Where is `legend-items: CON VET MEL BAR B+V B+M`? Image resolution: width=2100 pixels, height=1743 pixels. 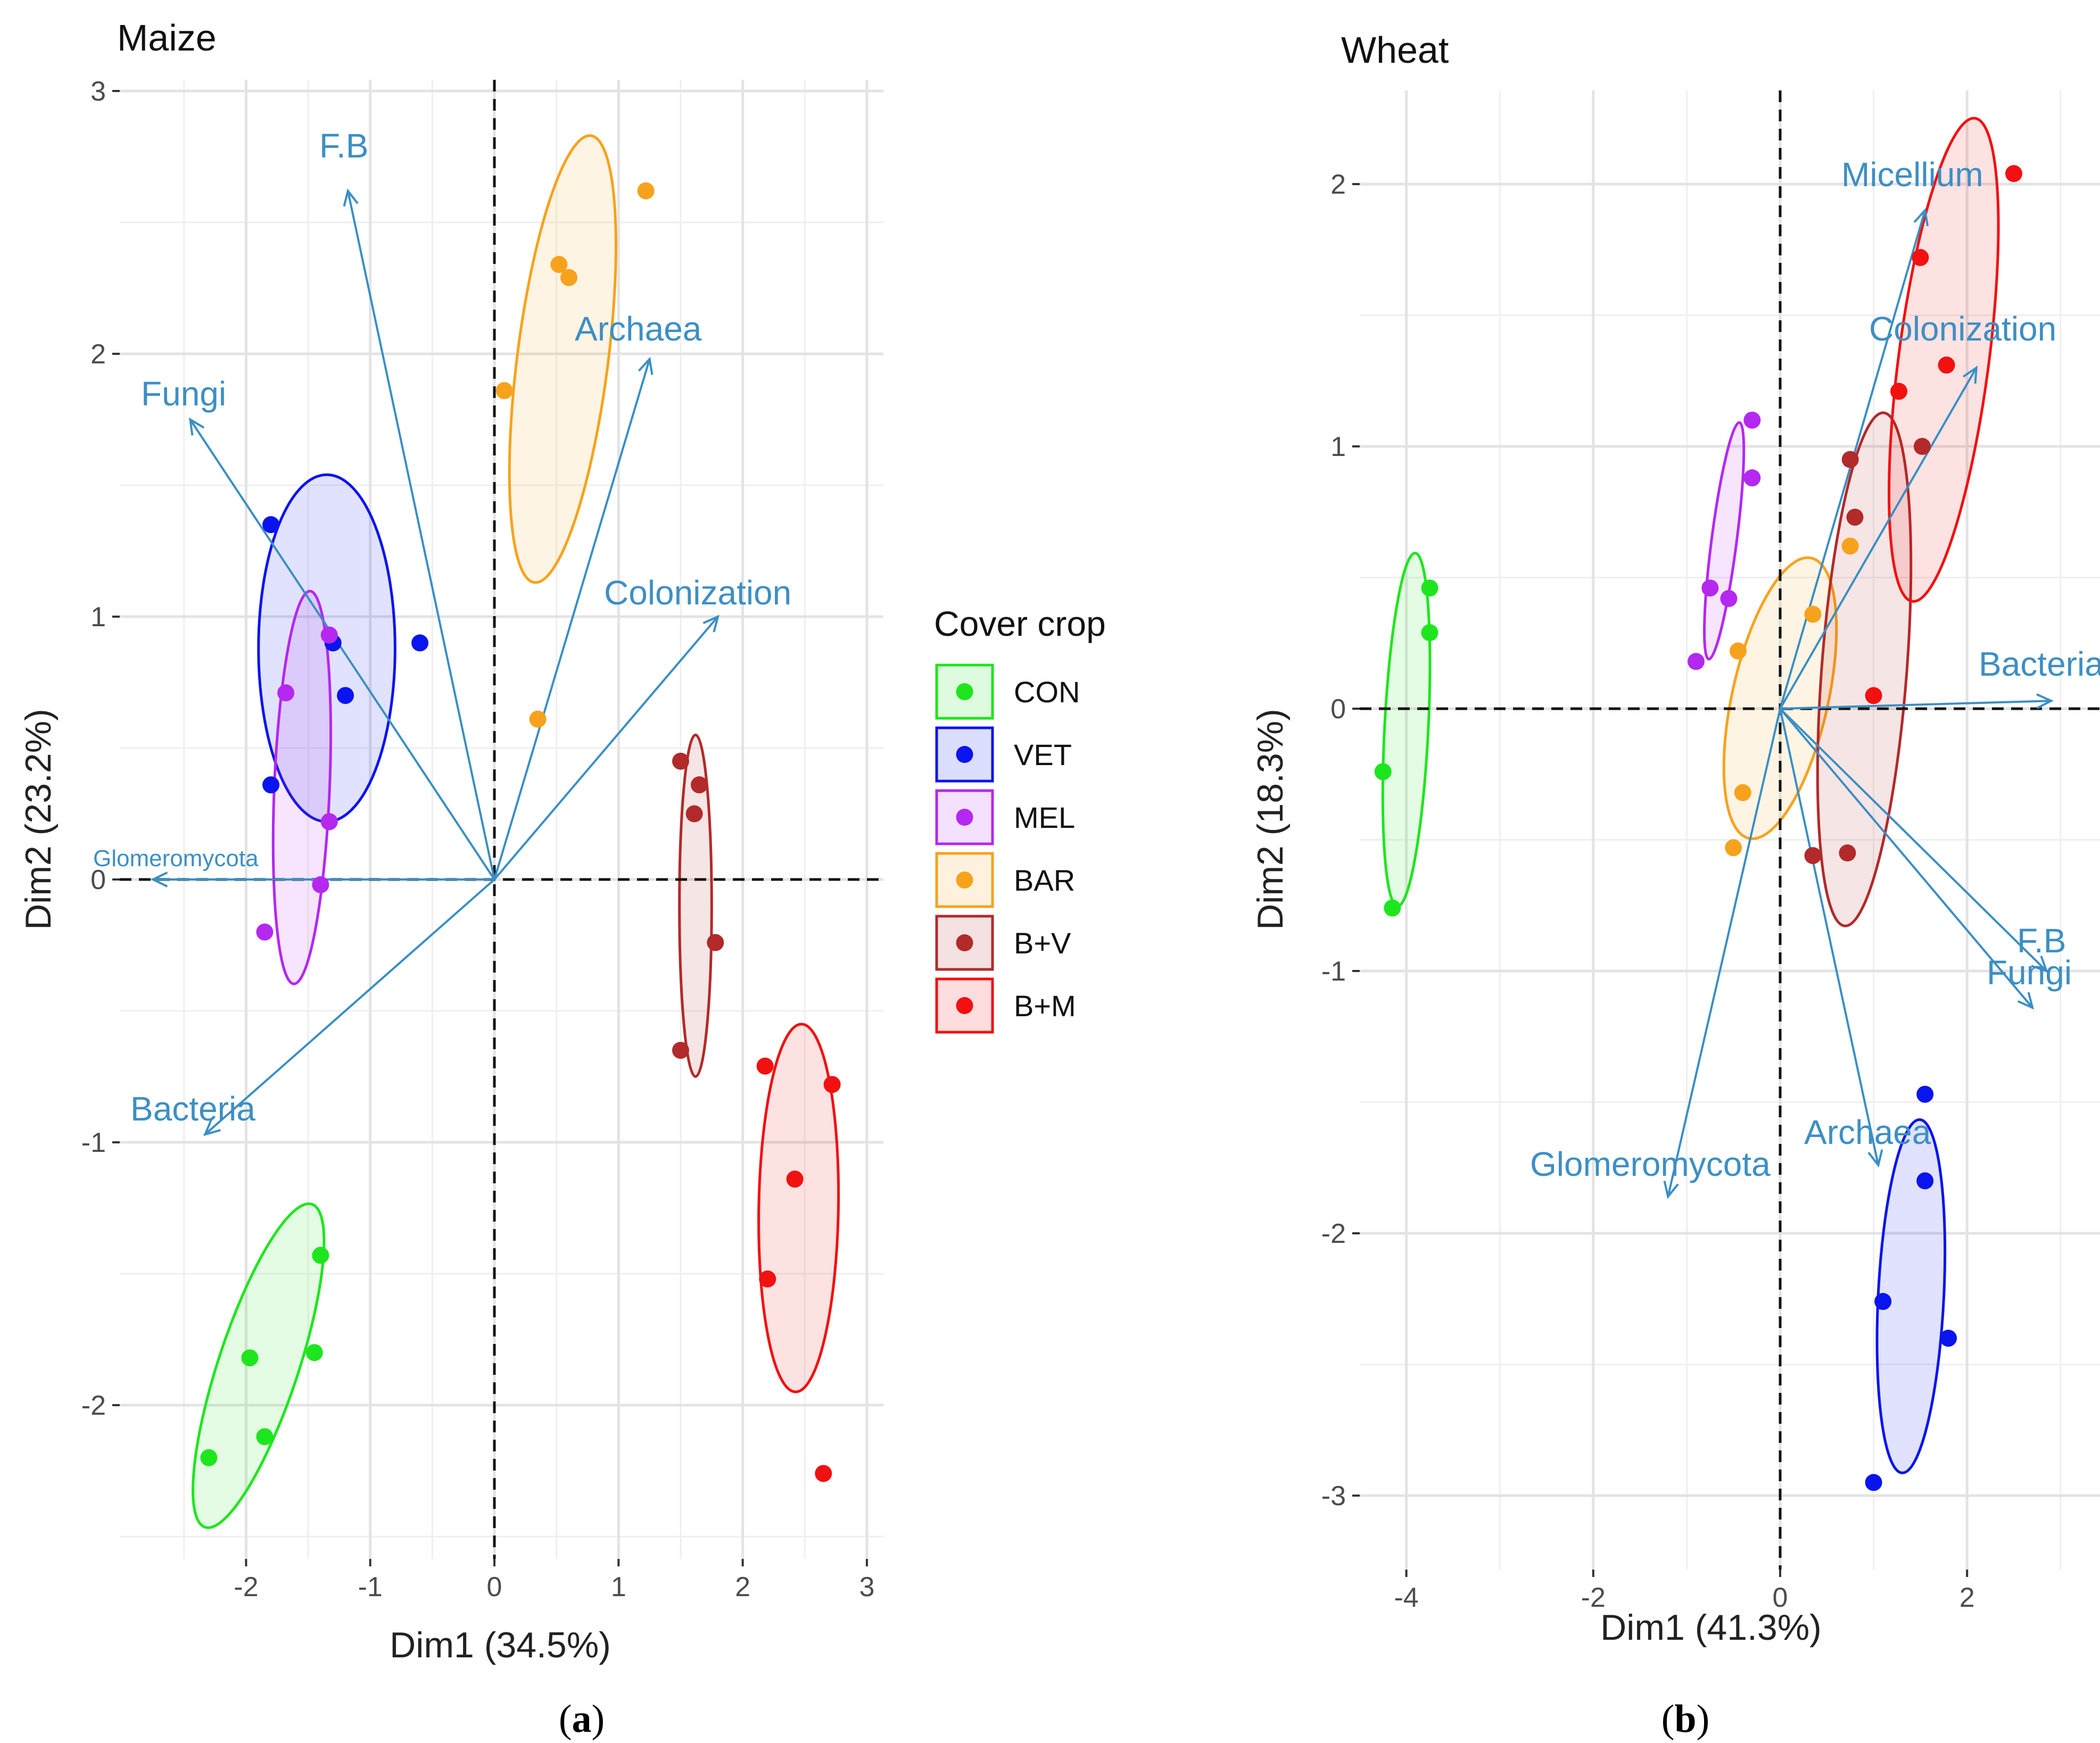 legend-items: CON VET MEL BAR B+V B+M is located at coordinates (1007, 849).